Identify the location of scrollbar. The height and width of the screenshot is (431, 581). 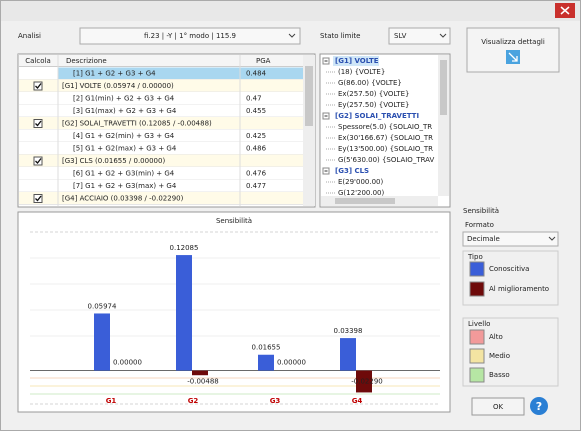
(443, 125).